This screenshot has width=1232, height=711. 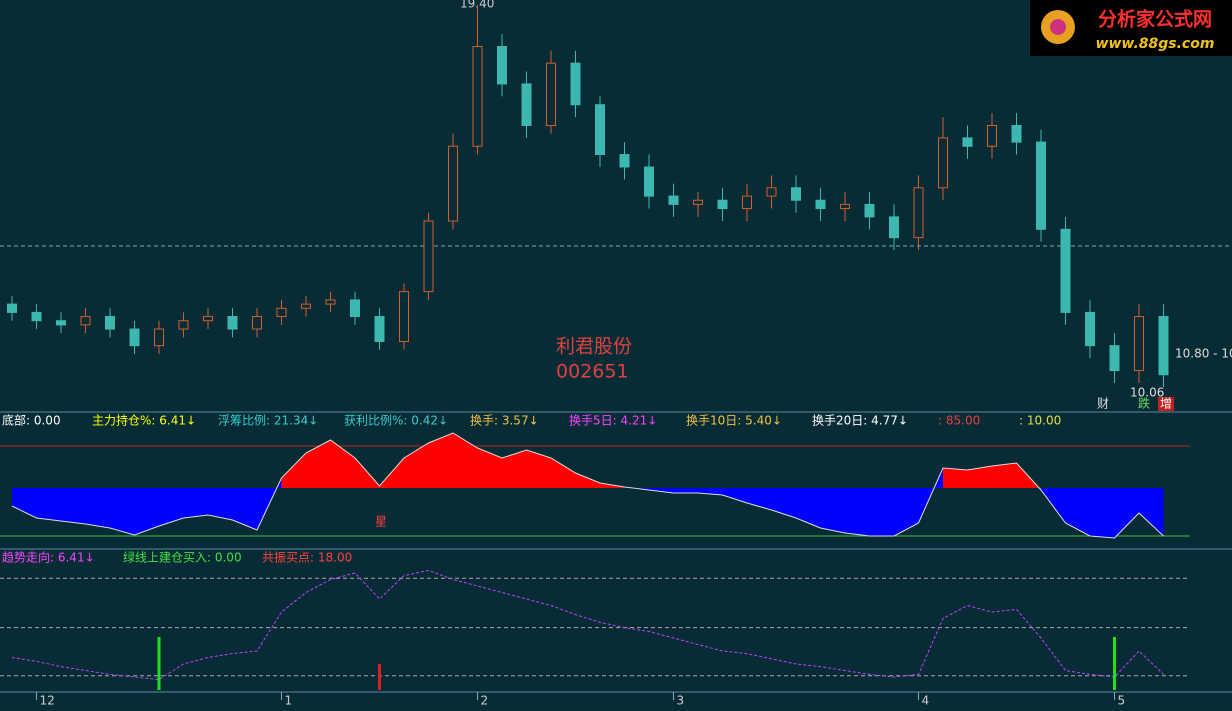 What do you see at coordinates (1155, 19) in the screenshot?
I see `logo-title: 分析家公式网` at bounding box center [1155, 19].